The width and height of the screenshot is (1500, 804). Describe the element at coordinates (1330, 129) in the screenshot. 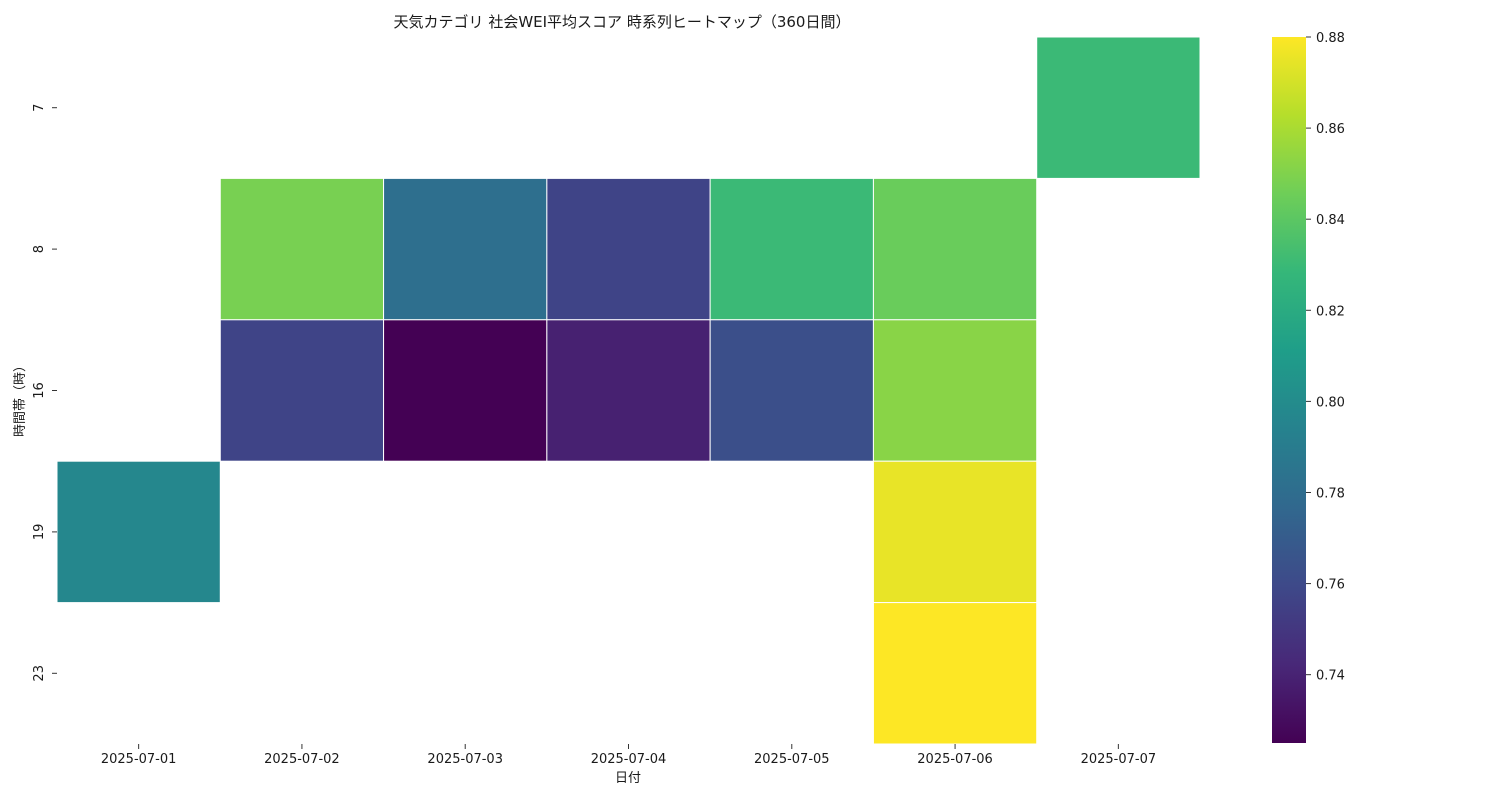

I see `colorbar-tick-label: 0.86` at that location.